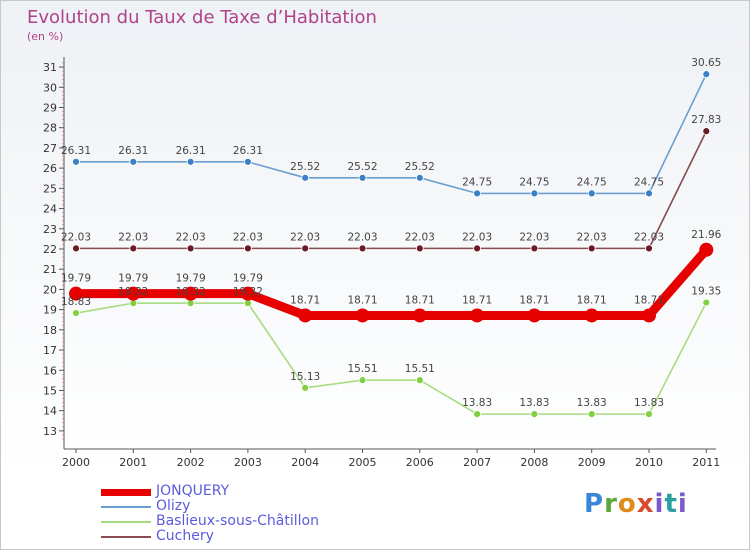 The height and width of the screenshot is (550, 750). Describe the element at coordinates (50, 209) in the screenshot. I see `y-tick-label: 24` at that location.